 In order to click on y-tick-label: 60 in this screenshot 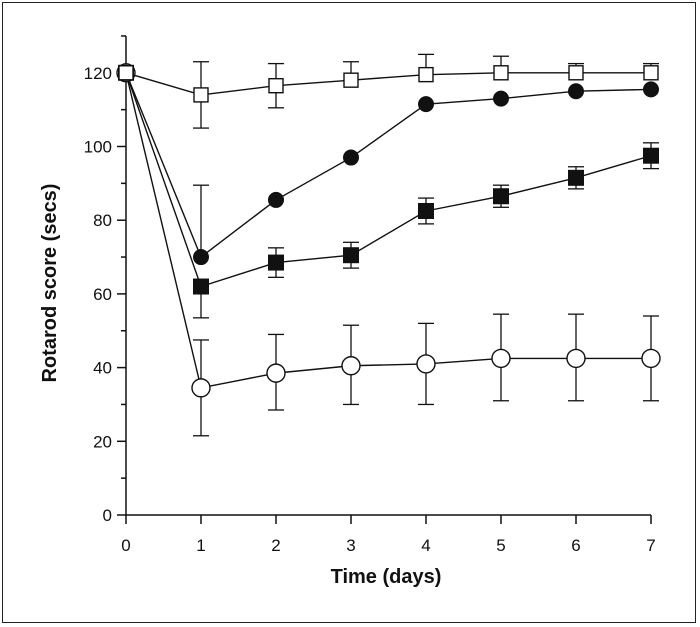, I will do `click(102, 294)`.